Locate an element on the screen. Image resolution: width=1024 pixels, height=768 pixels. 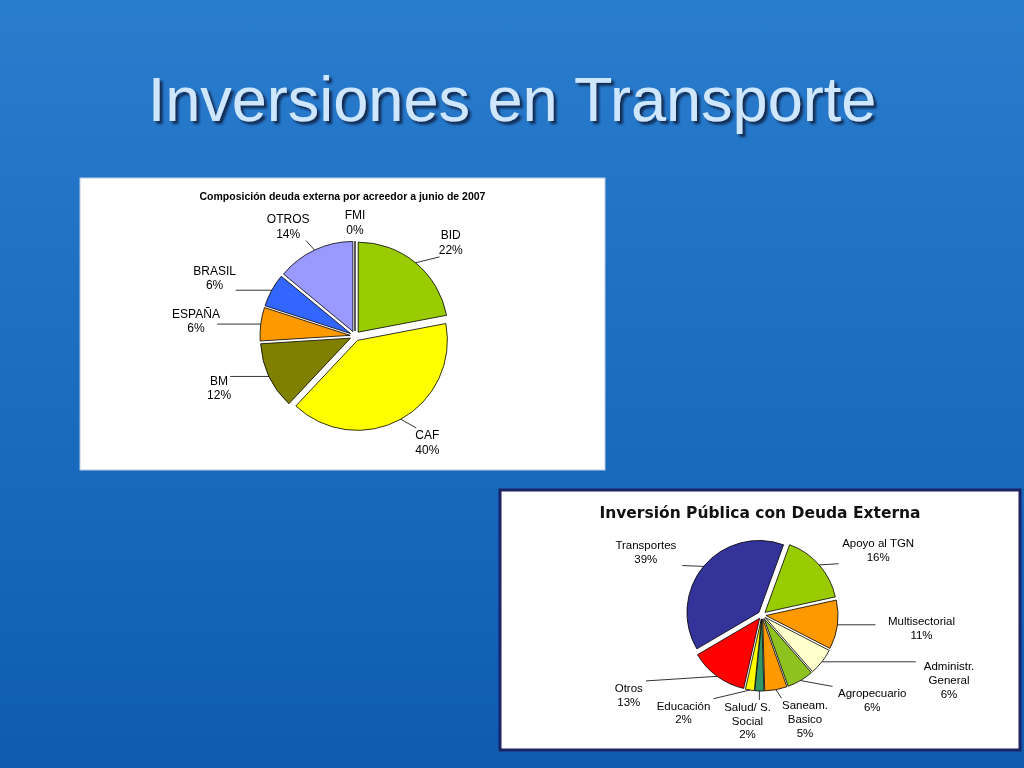
slice-label: Transportes is located at coordinates (646, 544).